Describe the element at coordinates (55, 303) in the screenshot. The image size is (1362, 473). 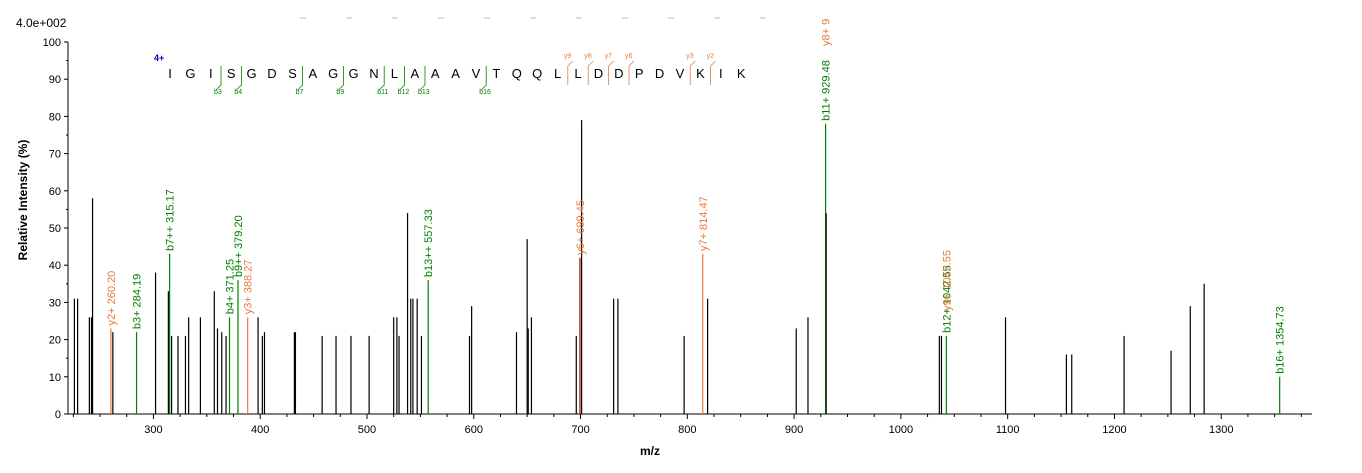
I see `y-tick-label: 30` at that location.